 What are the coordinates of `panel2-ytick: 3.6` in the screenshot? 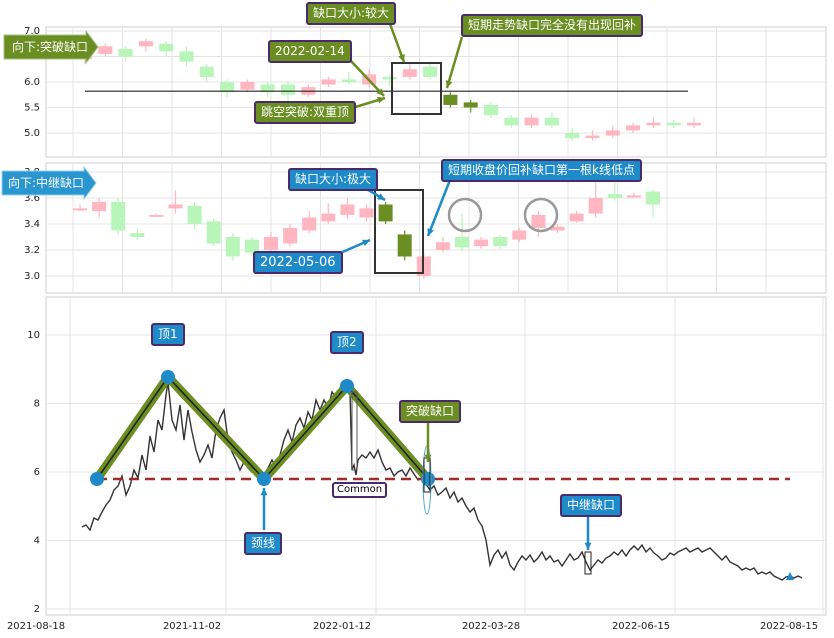 It's located at (32, 198).